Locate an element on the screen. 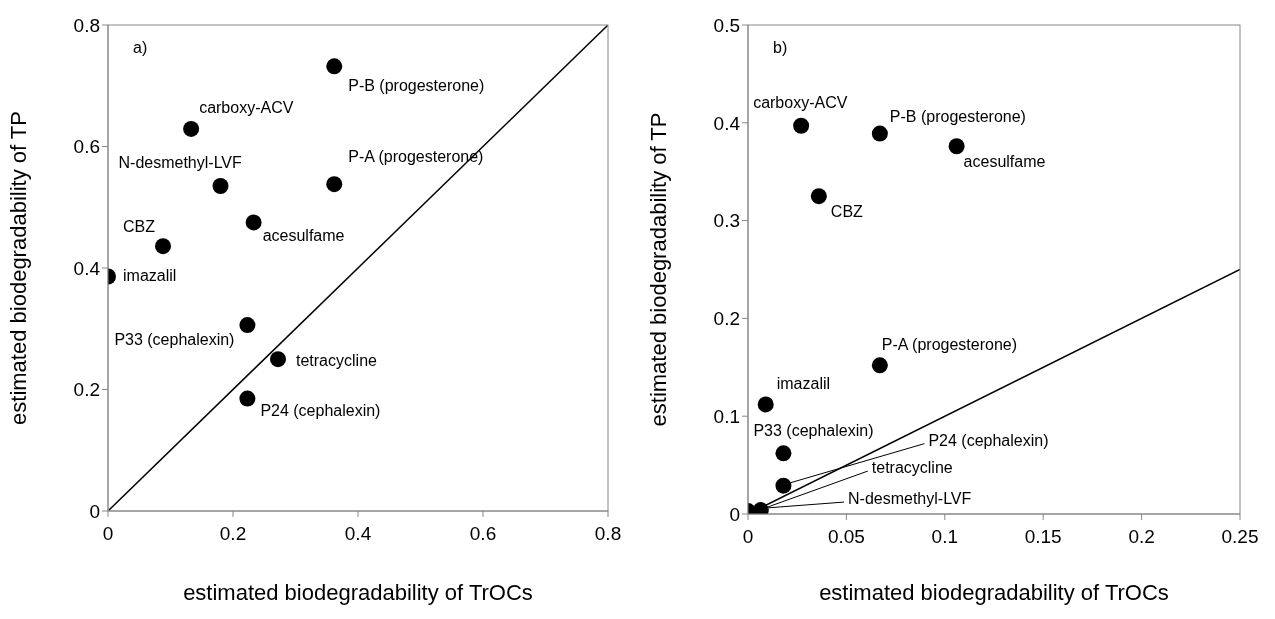  annotation: b) is located at coordinates (780, 47).